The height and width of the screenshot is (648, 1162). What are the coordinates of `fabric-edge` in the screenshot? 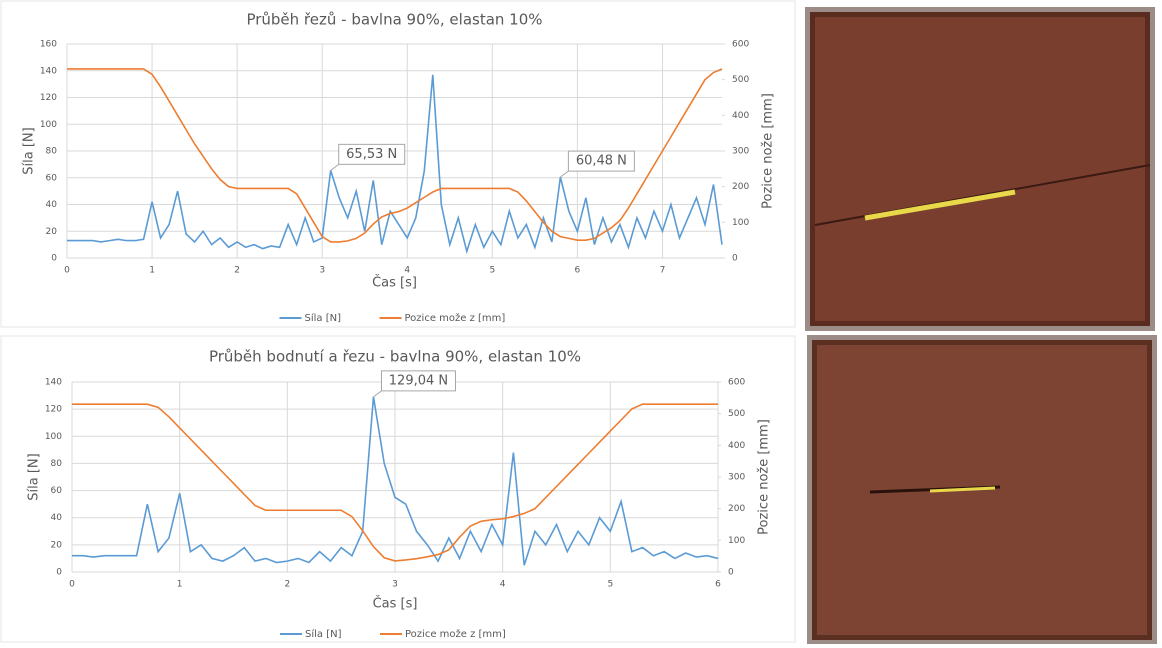 It's located at (982, 490).